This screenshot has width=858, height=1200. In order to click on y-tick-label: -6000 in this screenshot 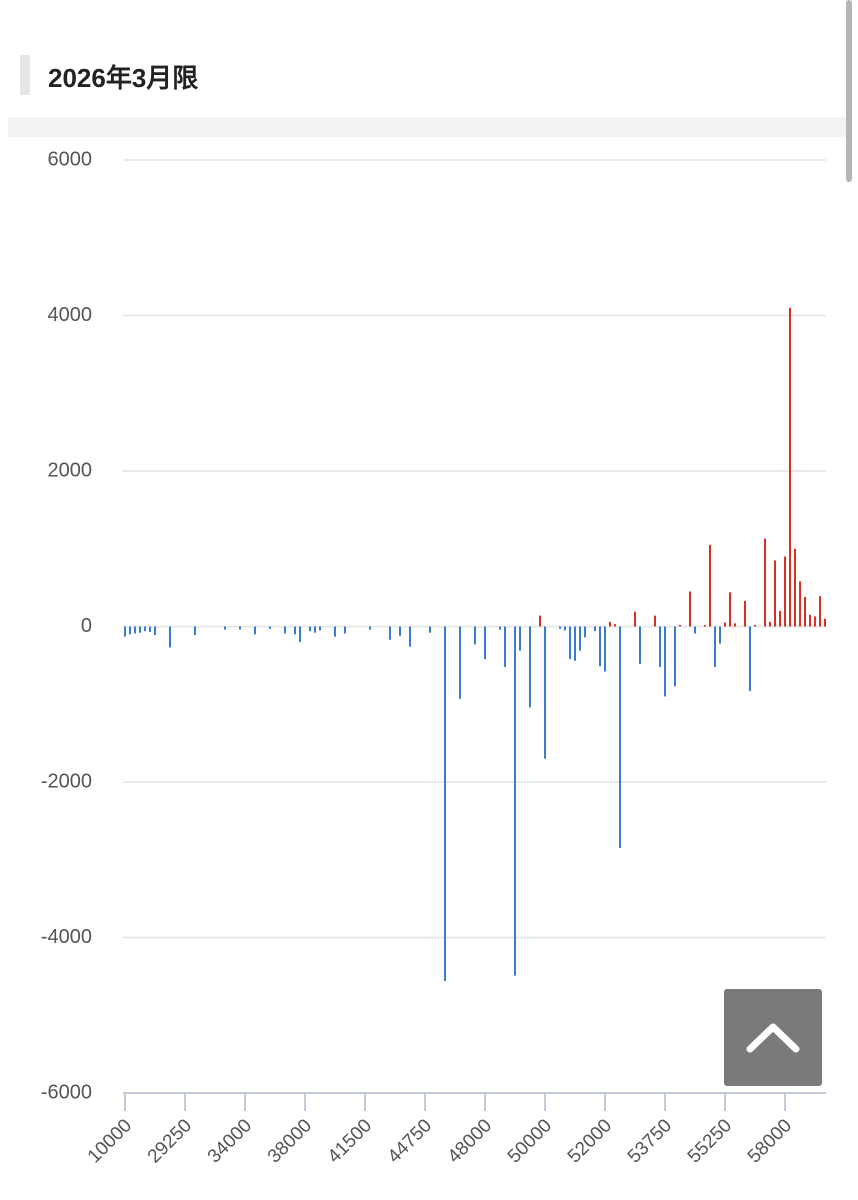, I will do `click(66, 1092)`.